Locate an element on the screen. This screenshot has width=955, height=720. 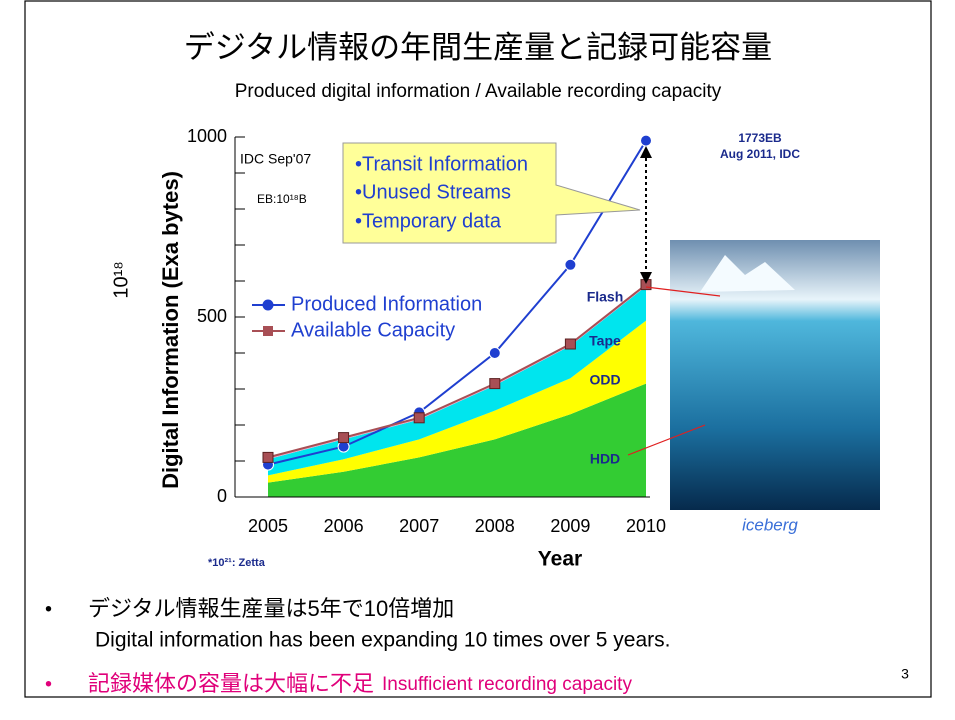
callout-line: •Unused Streams is located at coordinates (433, 192).